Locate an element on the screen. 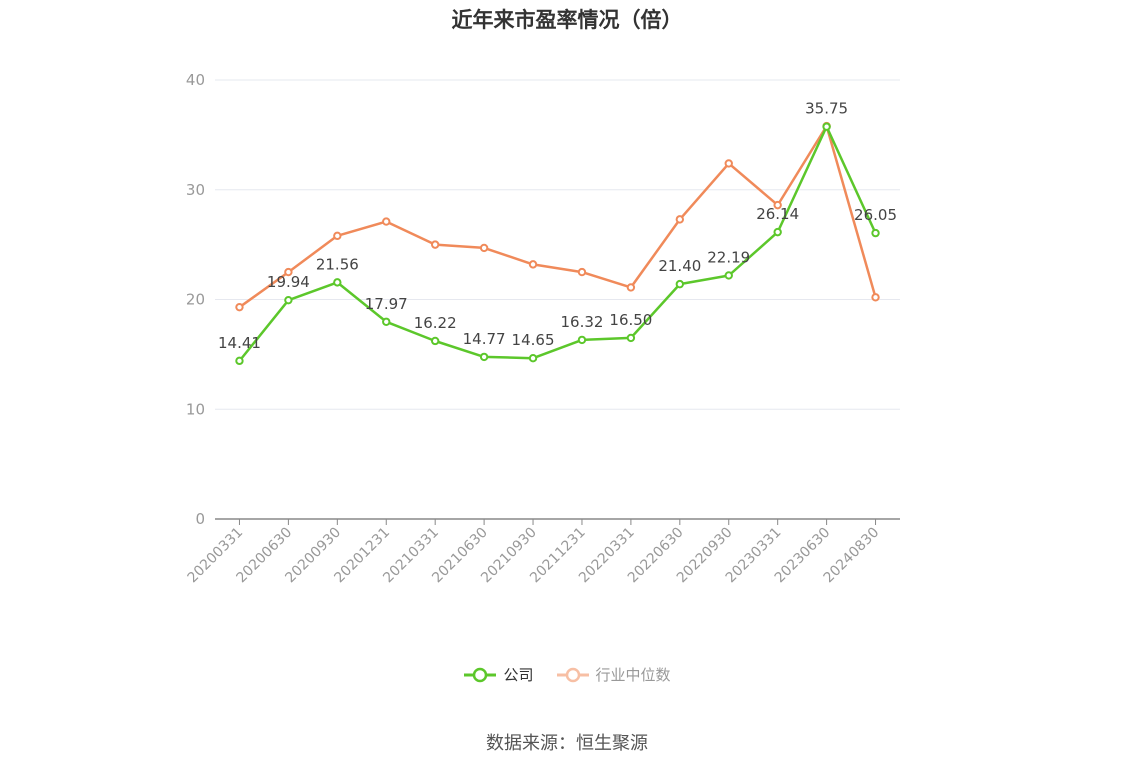  data-label-company: 21.40 is located at coordinates (679, 266).